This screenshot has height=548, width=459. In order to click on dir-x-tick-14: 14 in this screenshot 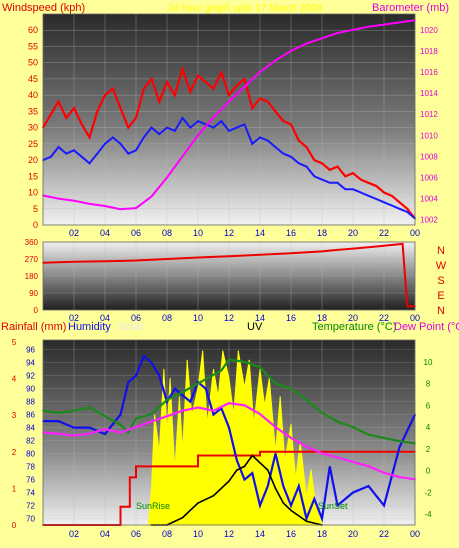, I will do `click(260, 318)`.